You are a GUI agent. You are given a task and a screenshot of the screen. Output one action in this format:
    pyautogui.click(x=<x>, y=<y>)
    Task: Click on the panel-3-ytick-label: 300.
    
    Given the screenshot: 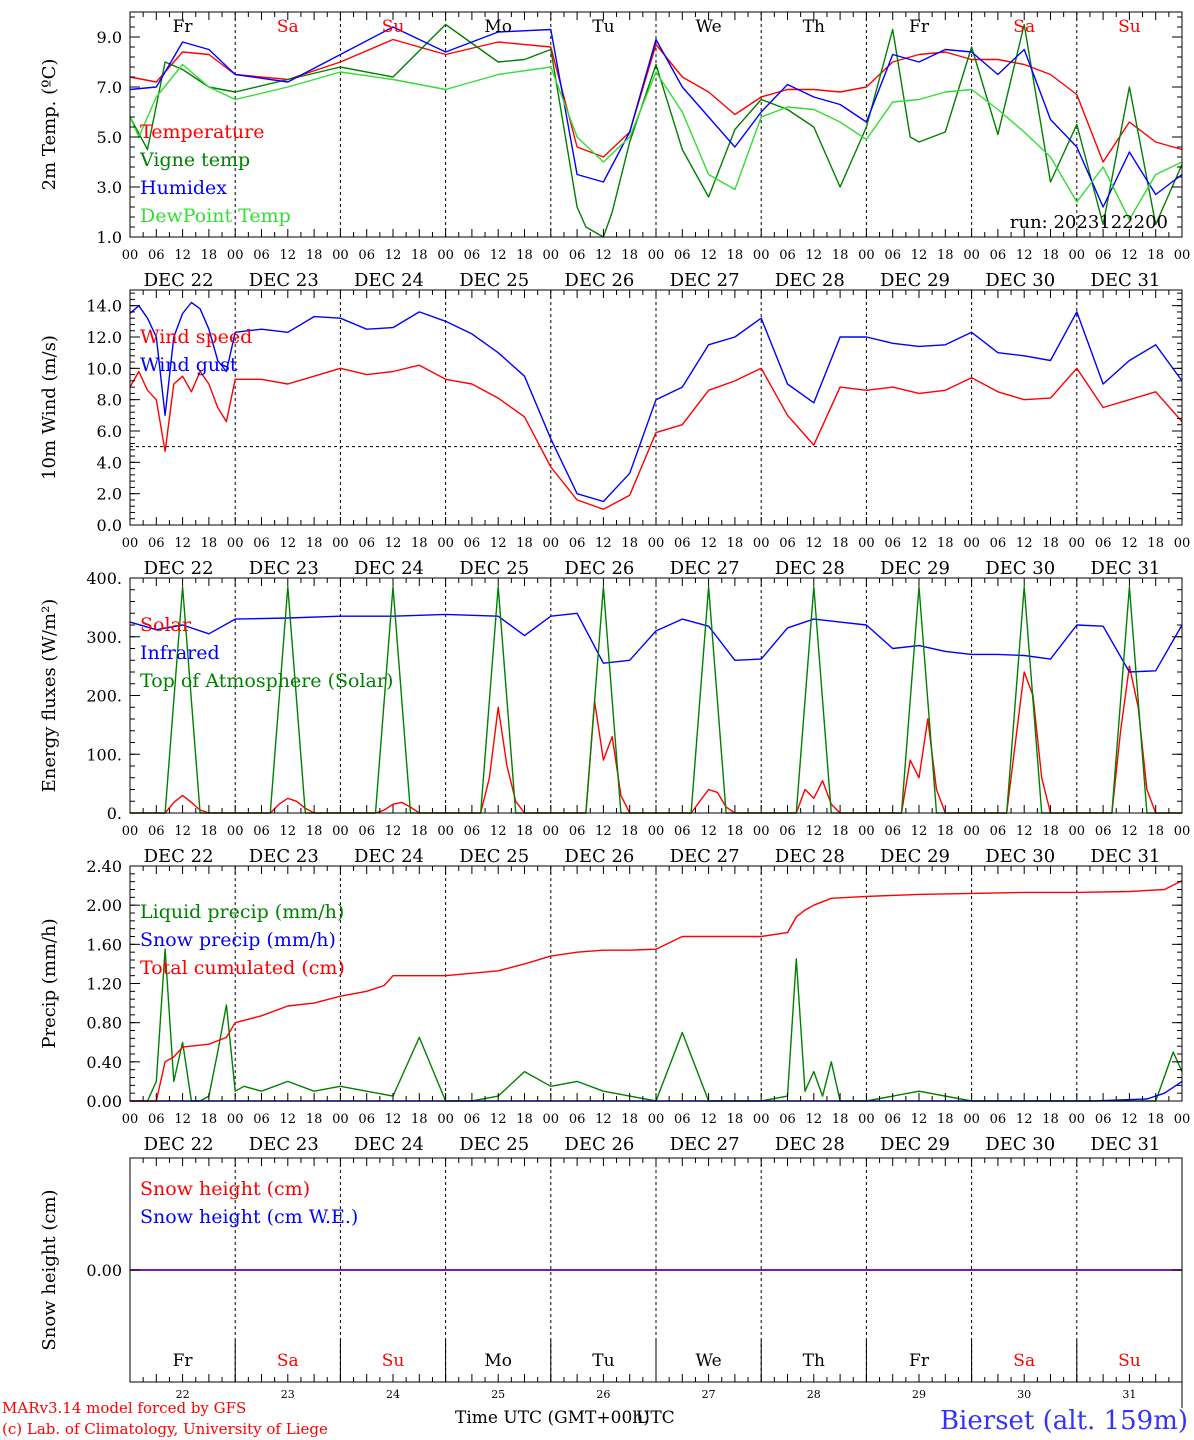 What is the action you would take?
    pyautogui.click(x=104, y=637)
    